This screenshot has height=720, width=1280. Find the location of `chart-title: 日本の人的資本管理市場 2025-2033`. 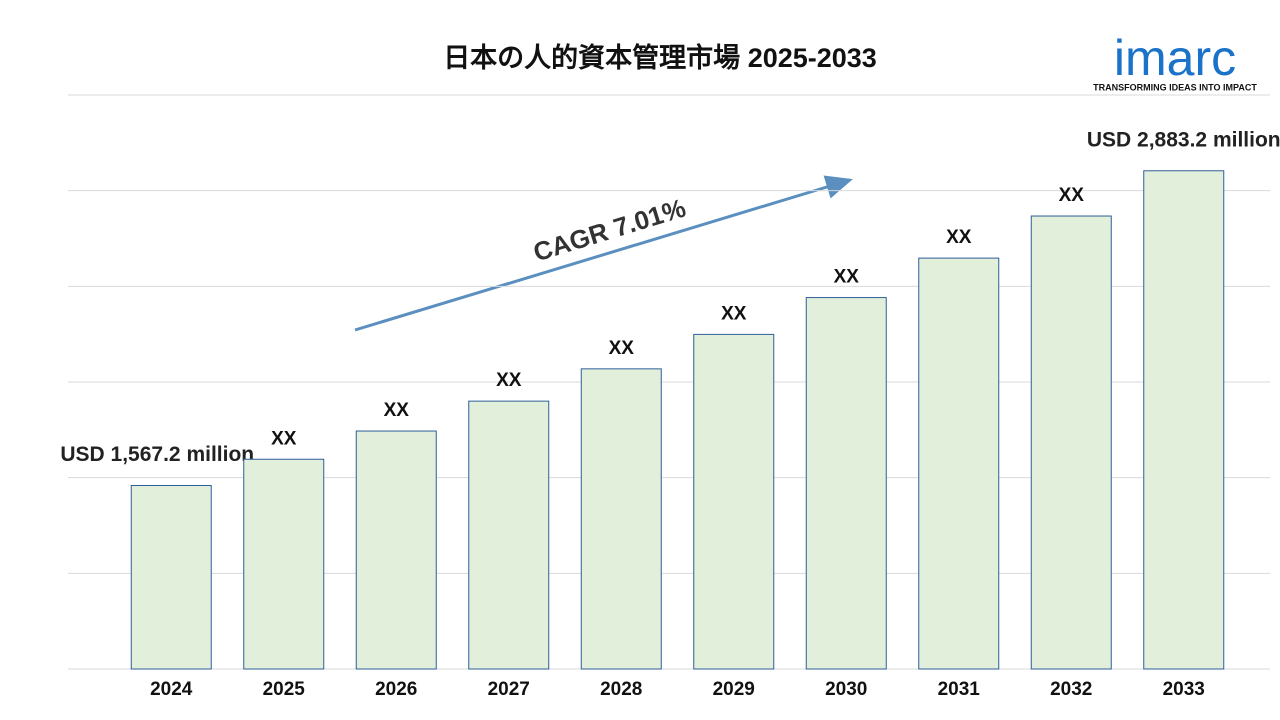

chart-title: 日本の人的資本管理市場 2025-2033 is located at coordinates (660, 57).